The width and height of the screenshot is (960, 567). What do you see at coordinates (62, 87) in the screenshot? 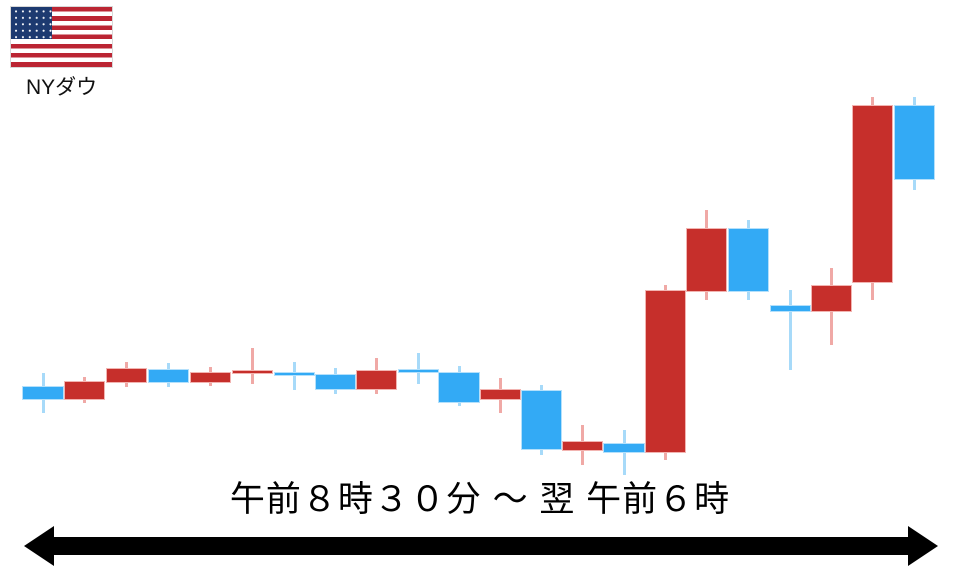
I see `index-name-label: NYダウ` at bounding box center [62, 87].